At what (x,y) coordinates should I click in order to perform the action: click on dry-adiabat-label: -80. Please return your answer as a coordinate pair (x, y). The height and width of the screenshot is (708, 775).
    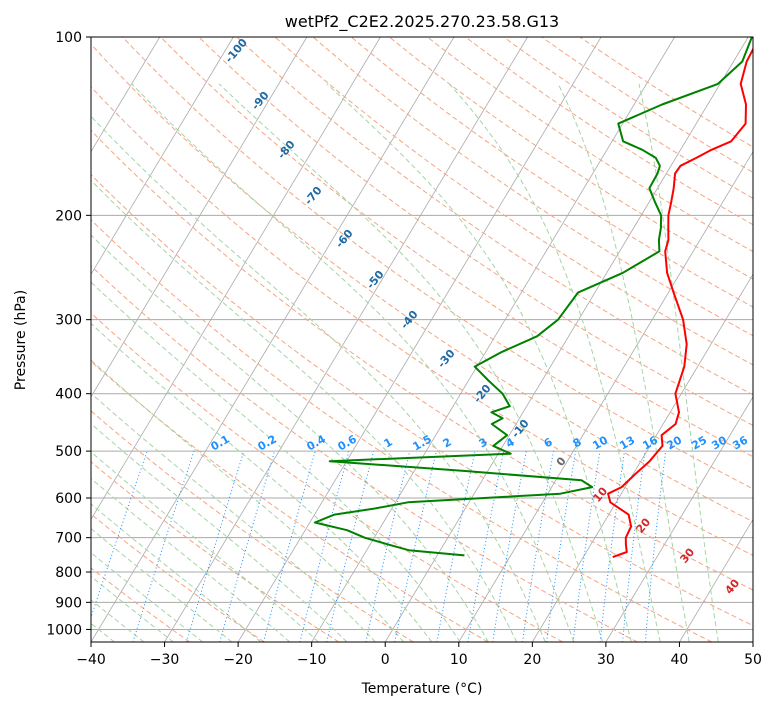
    Looking at the image, I should click on (286, 150).